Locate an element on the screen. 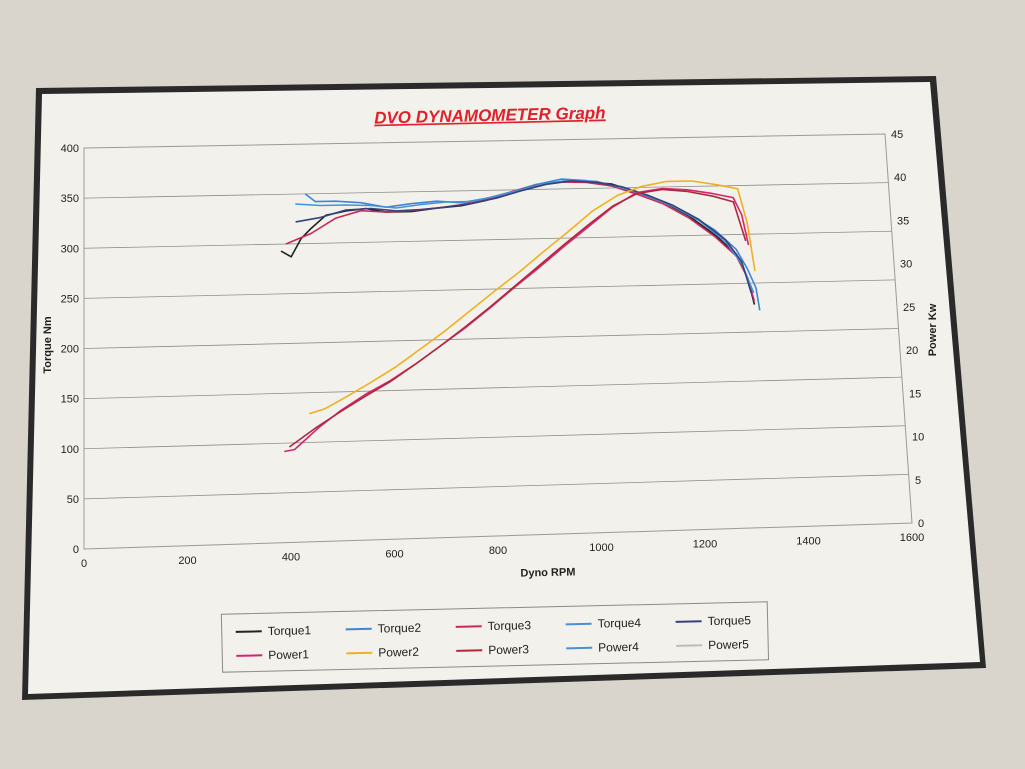 This screenshot has height=769, width=1025. y-tick-label: 0 is located at coordinates (76, 550).